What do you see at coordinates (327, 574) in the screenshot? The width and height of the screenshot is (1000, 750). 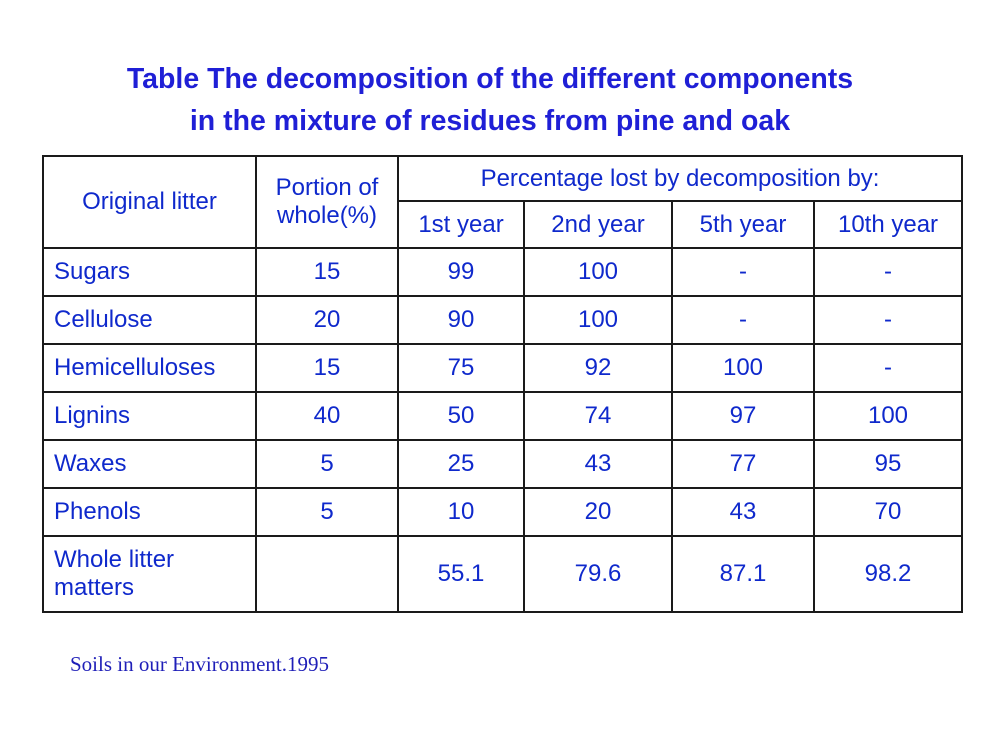 I see `total-portion` at bounding box center [327, 574].